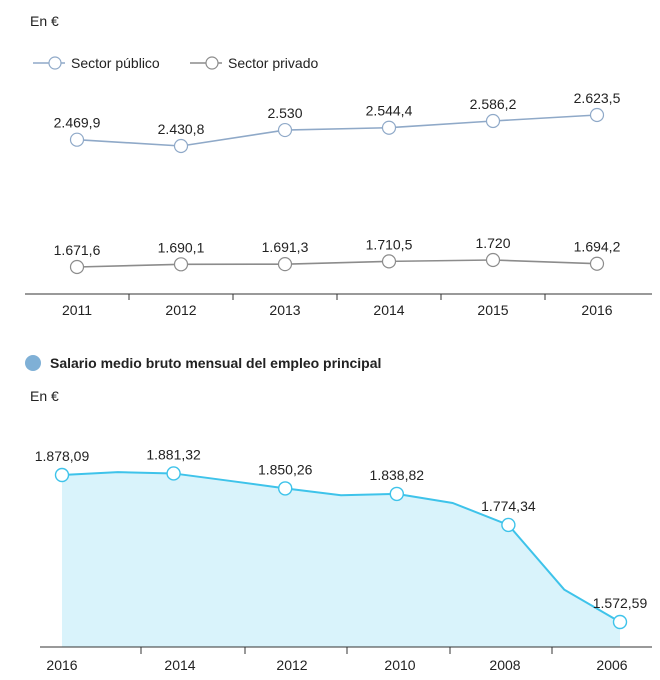  What do you see at coordinates (508, 506) in the screenshot?
I see `data-label: 1.774,34` at bounding box center [508, 506].